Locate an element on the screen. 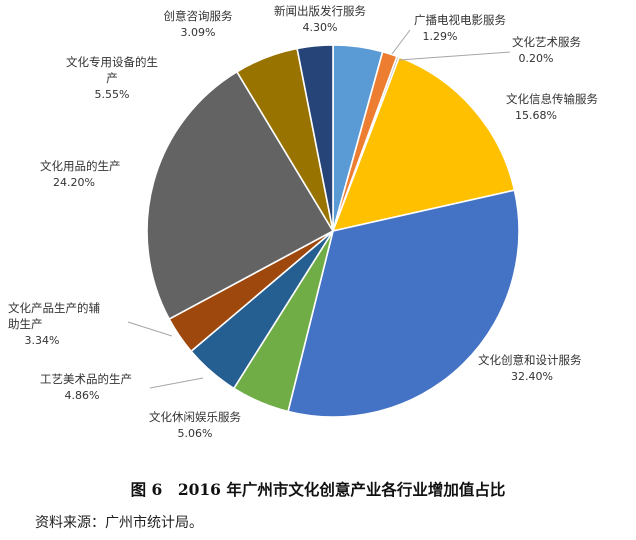 The width and height of the screenshot is (636, 540). slice-label: 文化产品生产的辅助生产 is located at coordinates (54, 316).